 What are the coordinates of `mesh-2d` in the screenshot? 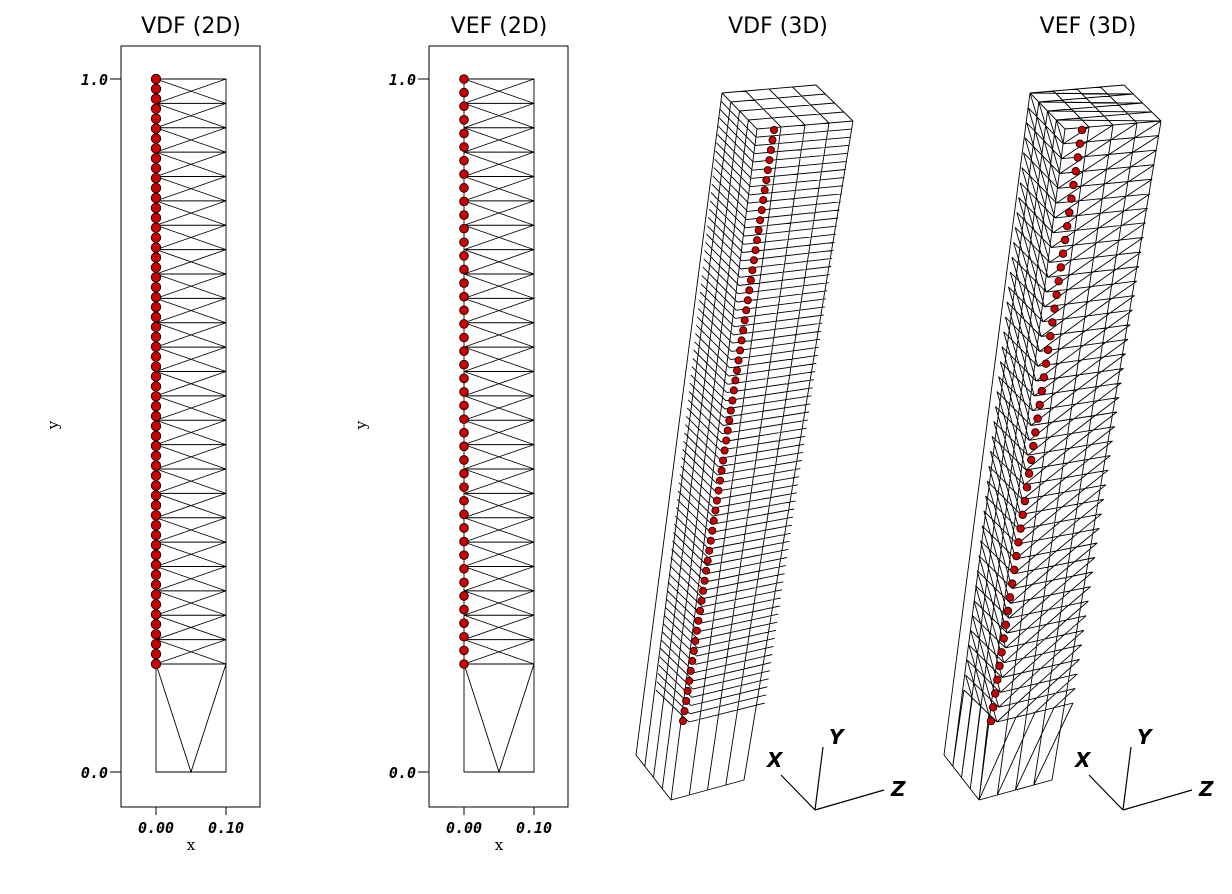 It's located at (191, 426).